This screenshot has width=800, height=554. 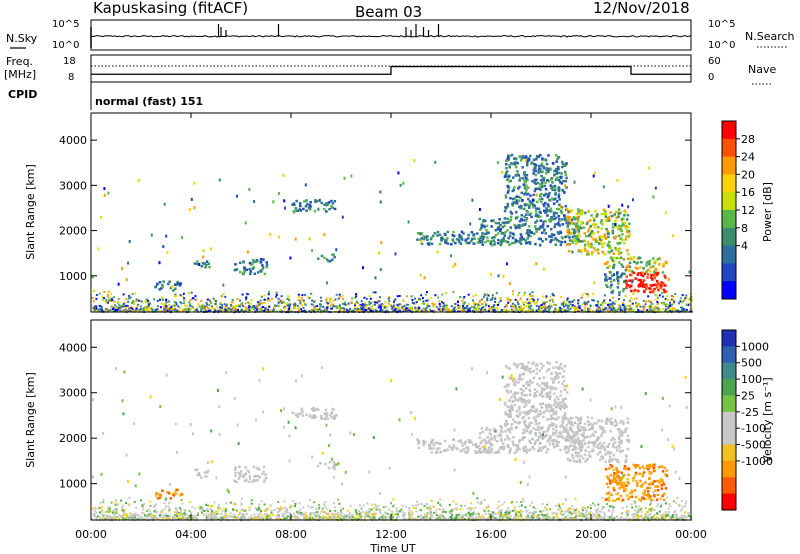 What do you see at coordinates (729, 201) in the screenshot?
I see `colorbar-cell` at bounding box center [729, 201].